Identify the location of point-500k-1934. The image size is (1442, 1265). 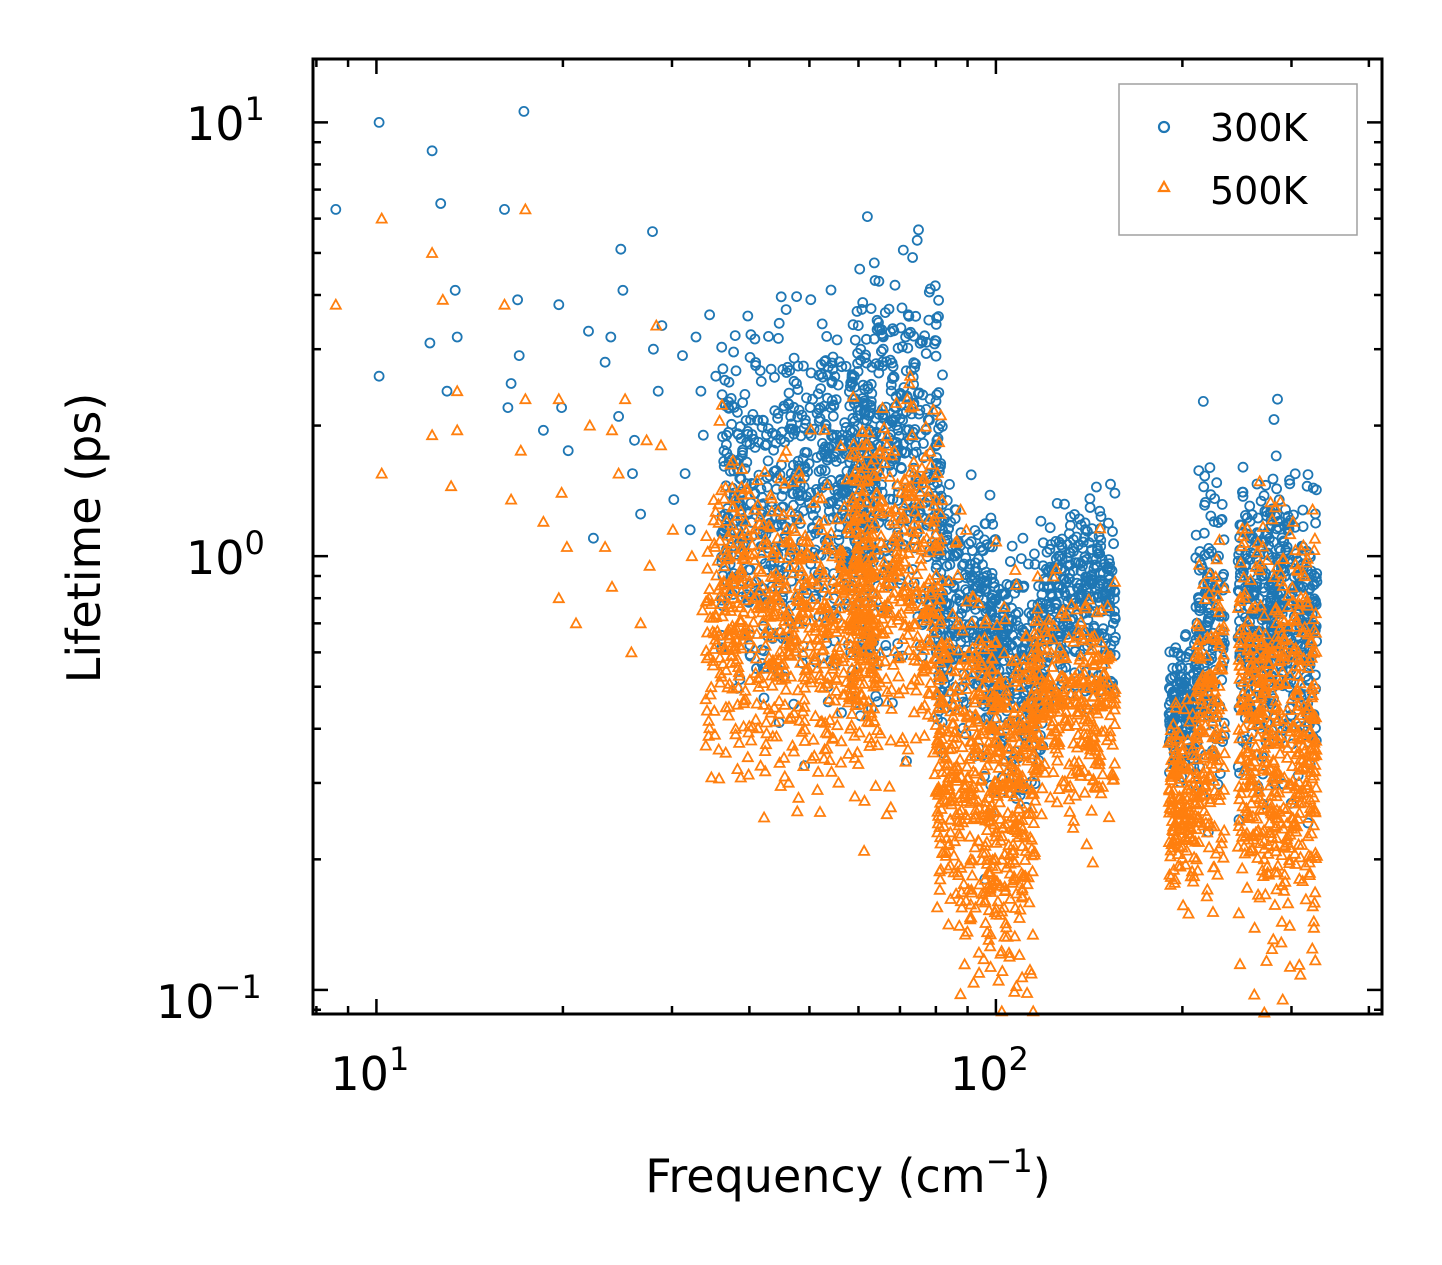
(1047, 697).